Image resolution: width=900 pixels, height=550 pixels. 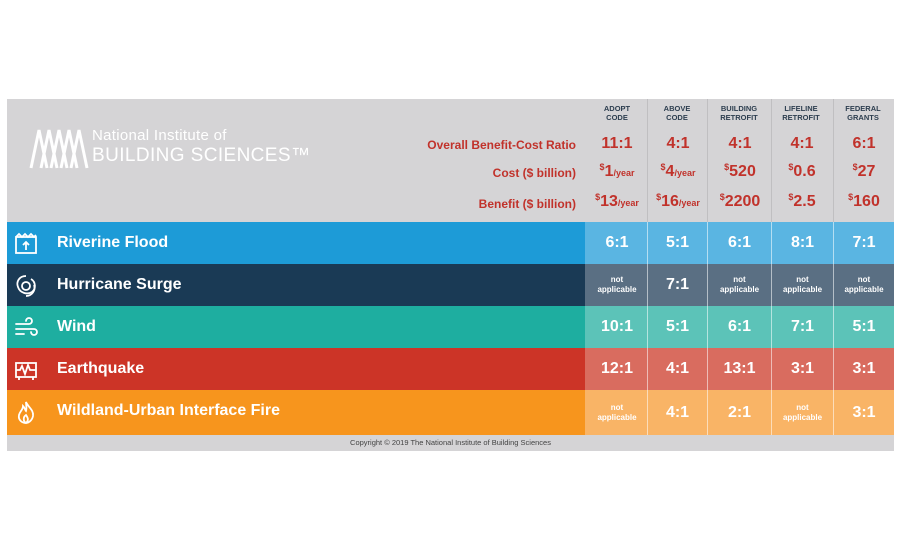 I want to click on column-header-adopt-code: ADOPT CODE, so click(x=617, y=113).